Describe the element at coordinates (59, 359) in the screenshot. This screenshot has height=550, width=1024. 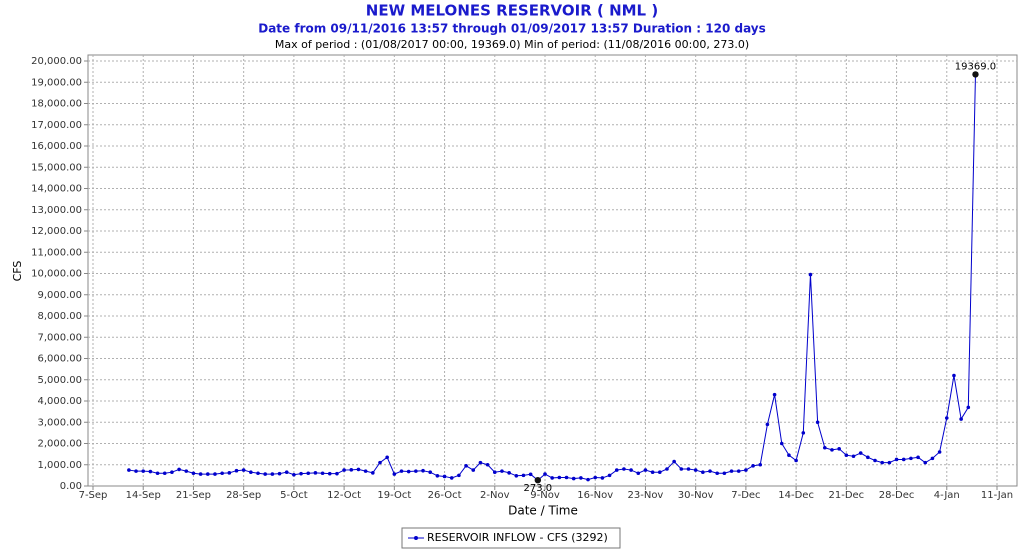
I see `y-tick-label: 6,000.00` at that location.